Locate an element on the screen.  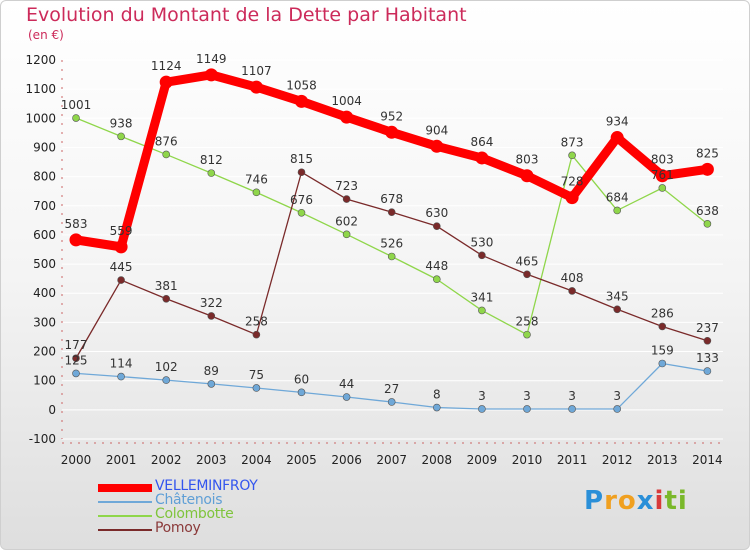
data-label: 448 is located at coordinates (436, 266).